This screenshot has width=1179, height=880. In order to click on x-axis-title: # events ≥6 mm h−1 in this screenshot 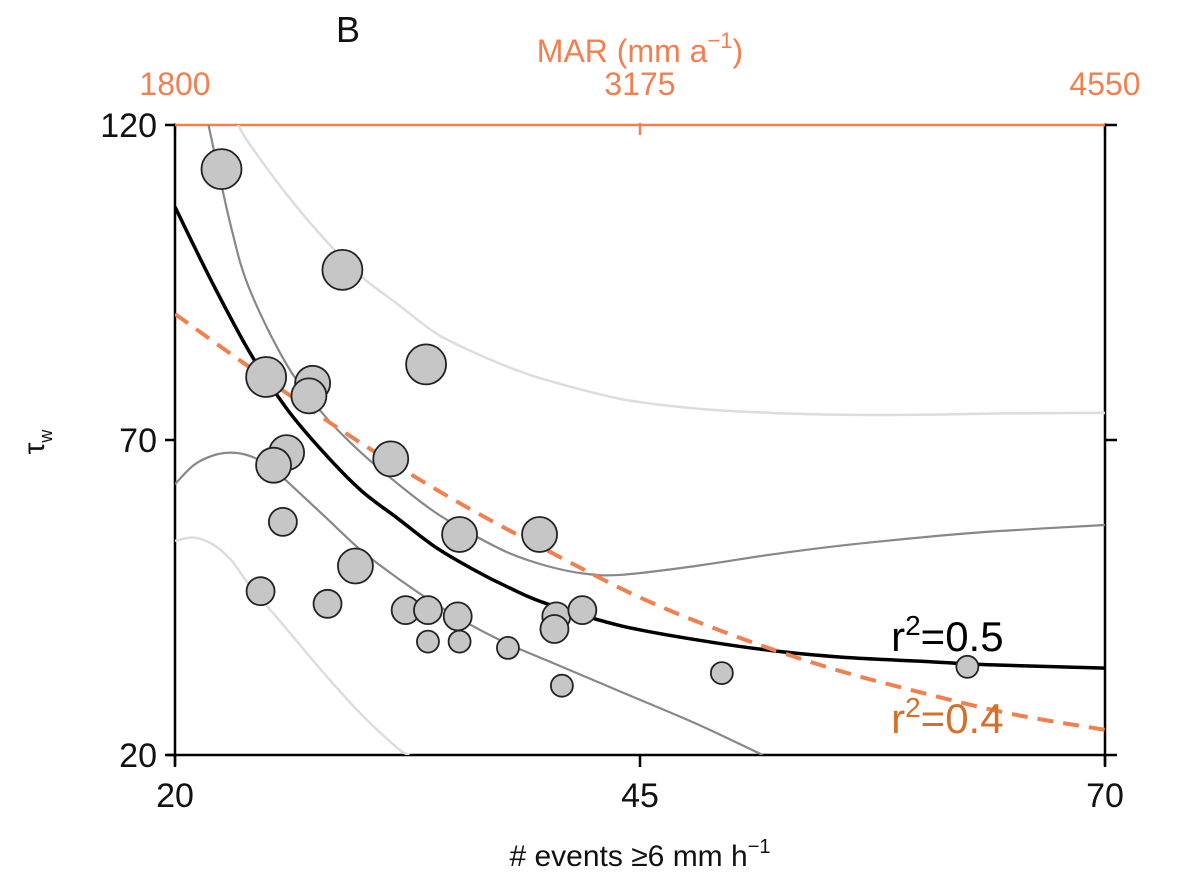, I will do `click(639, 854)`.